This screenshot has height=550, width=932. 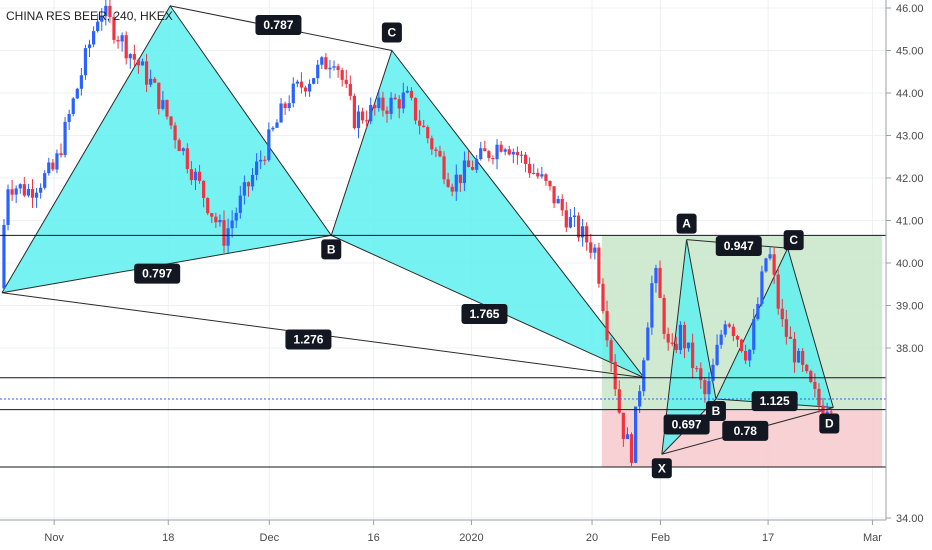 I want to click on ratio-label: 0.787, so click(x=278, y=25).